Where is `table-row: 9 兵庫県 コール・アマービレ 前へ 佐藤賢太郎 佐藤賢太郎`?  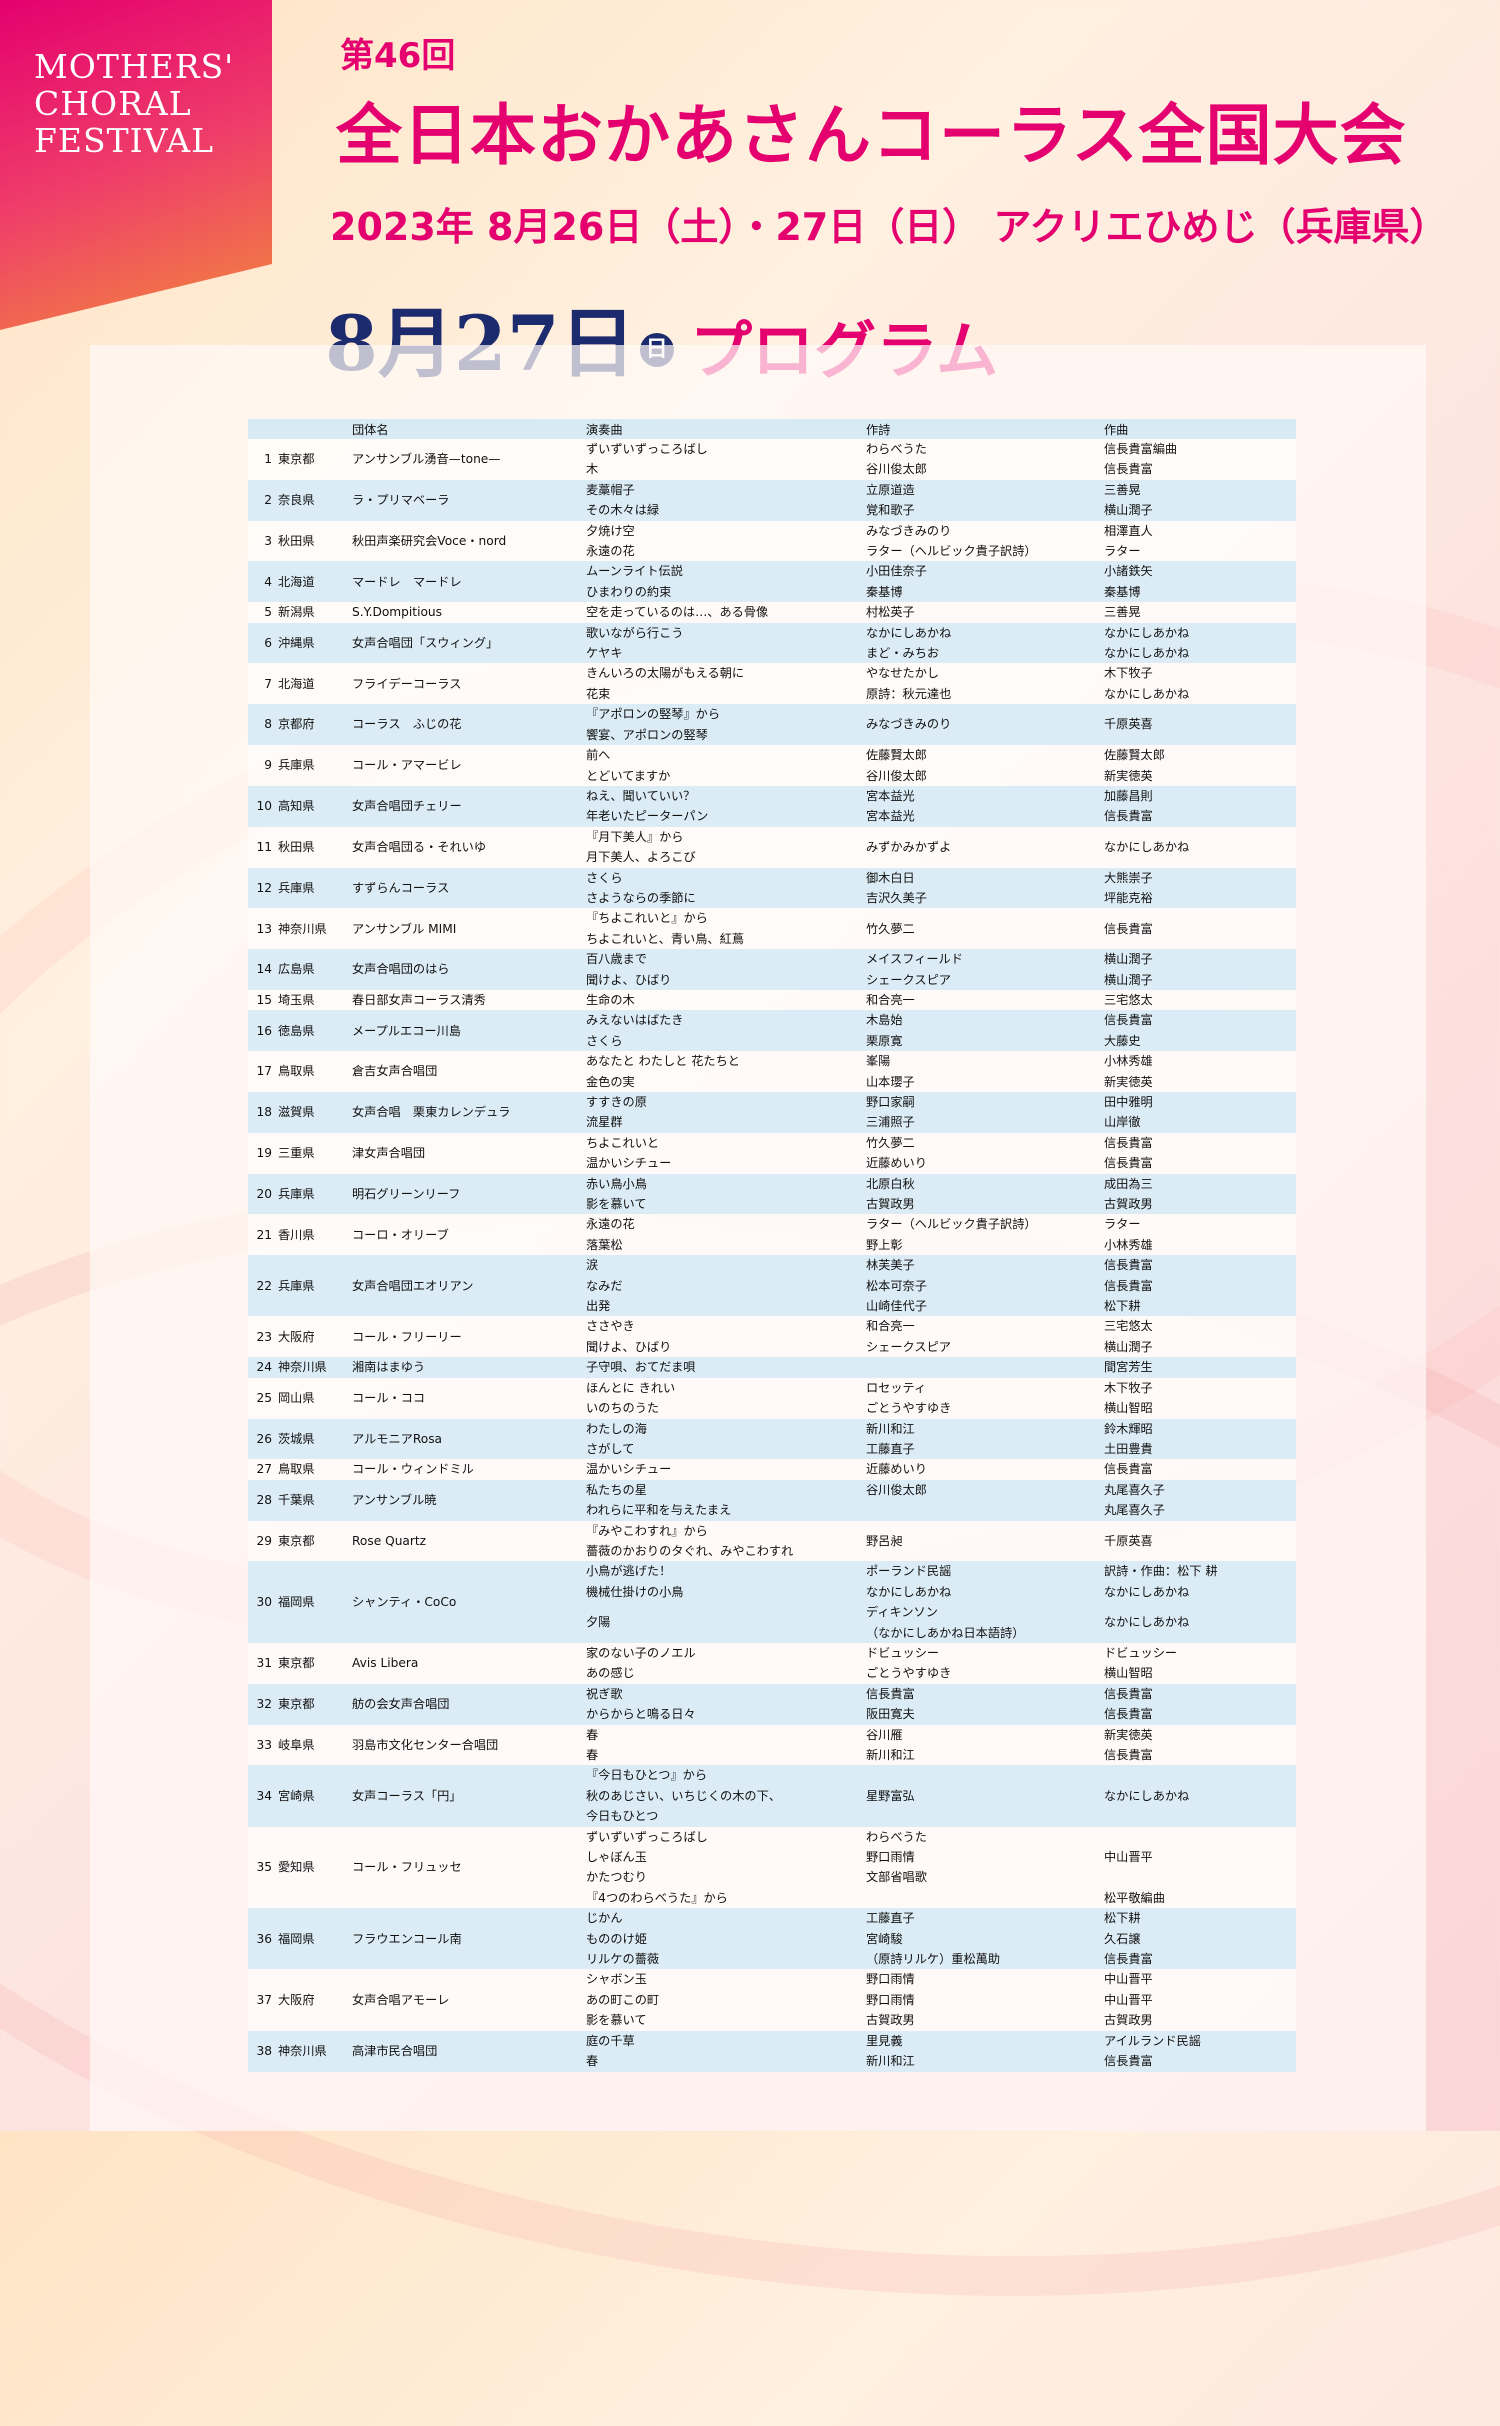 table-row: 9 兵庫県 コール・アマービレ 前へ 佐藤賢太郎 佐藤賢太郎 is located at coordinates (772, 765).